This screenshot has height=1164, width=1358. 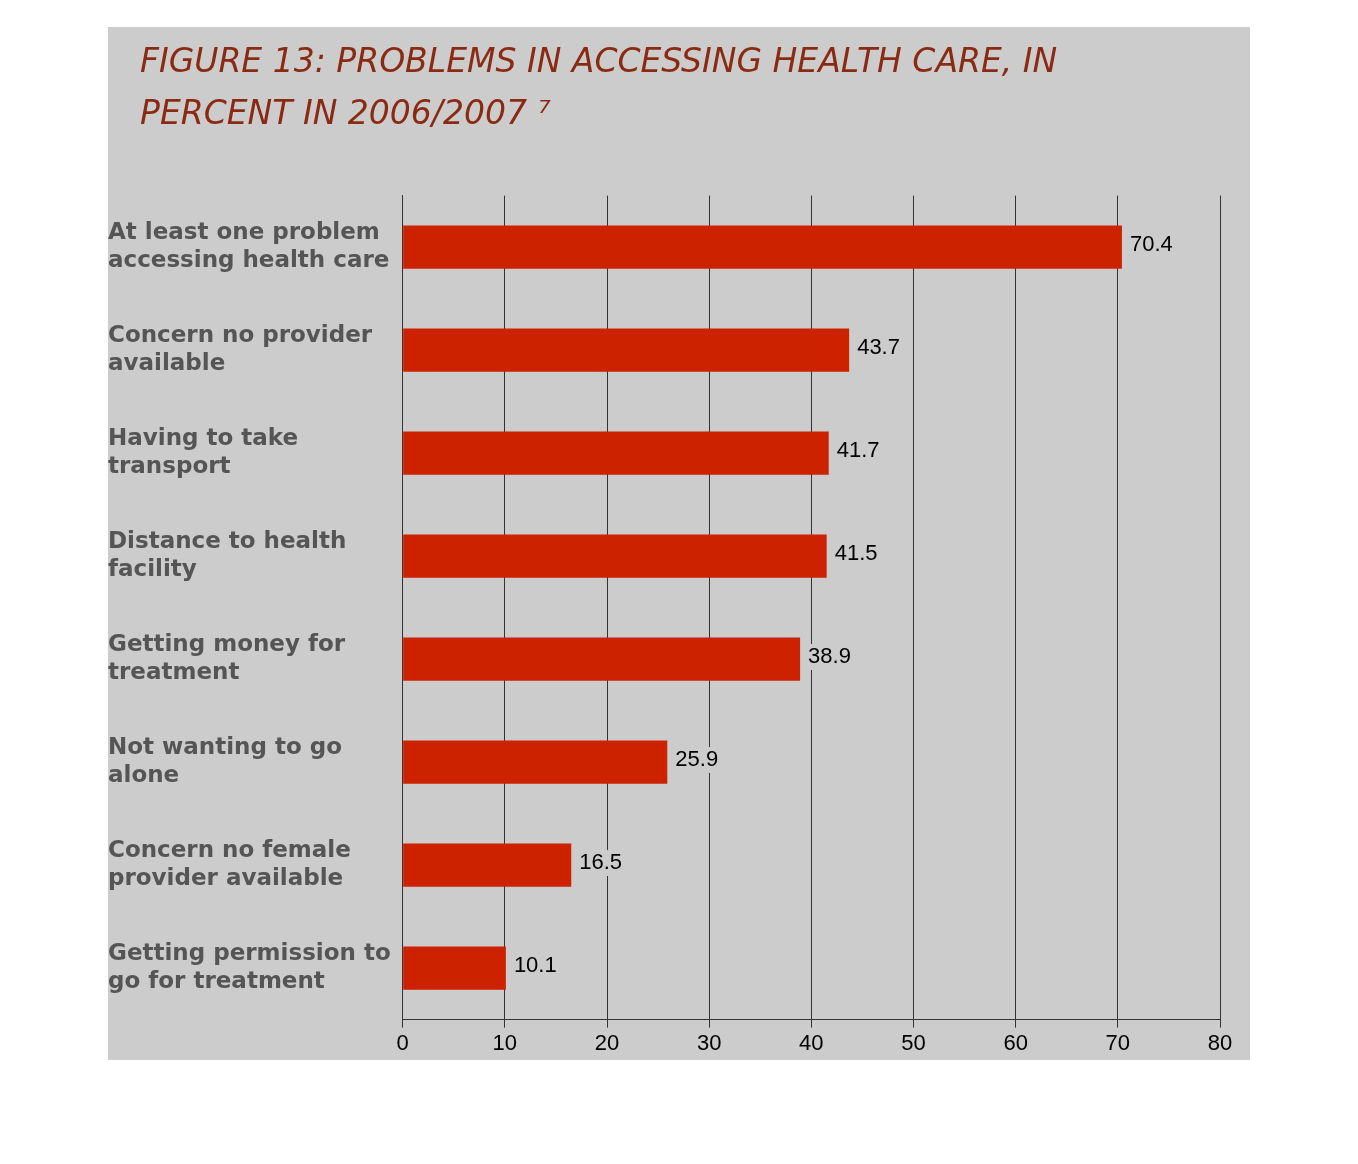 I want to click on x-tick-label: 70, so click(x=1118, y=1042).